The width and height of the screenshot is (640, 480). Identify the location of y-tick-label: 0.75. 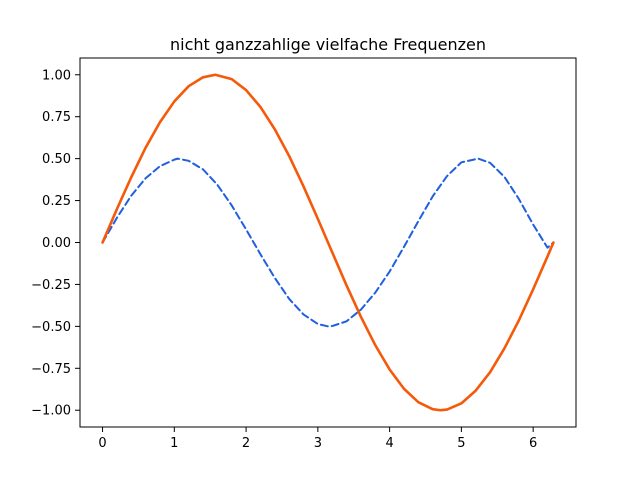
(56, 117).